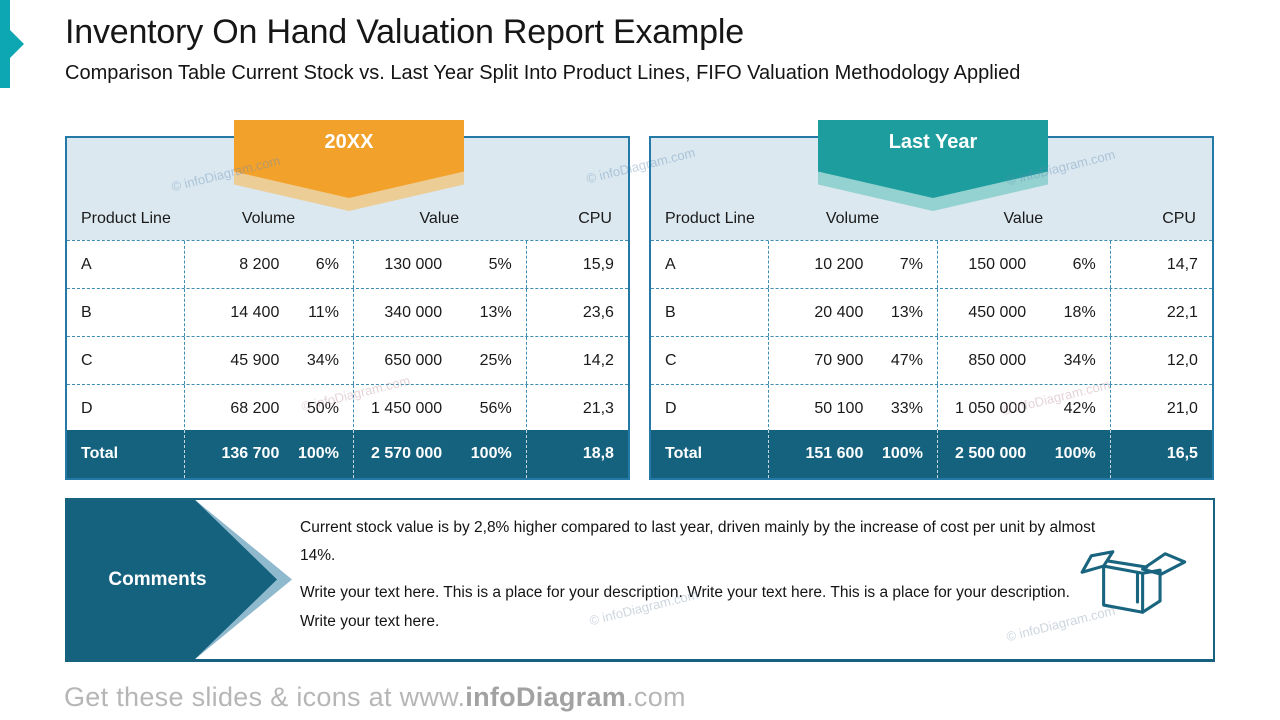 The height and width of the screenshot is (720, 1280). I want to click on row-value: 450 000, so click(988, 312).